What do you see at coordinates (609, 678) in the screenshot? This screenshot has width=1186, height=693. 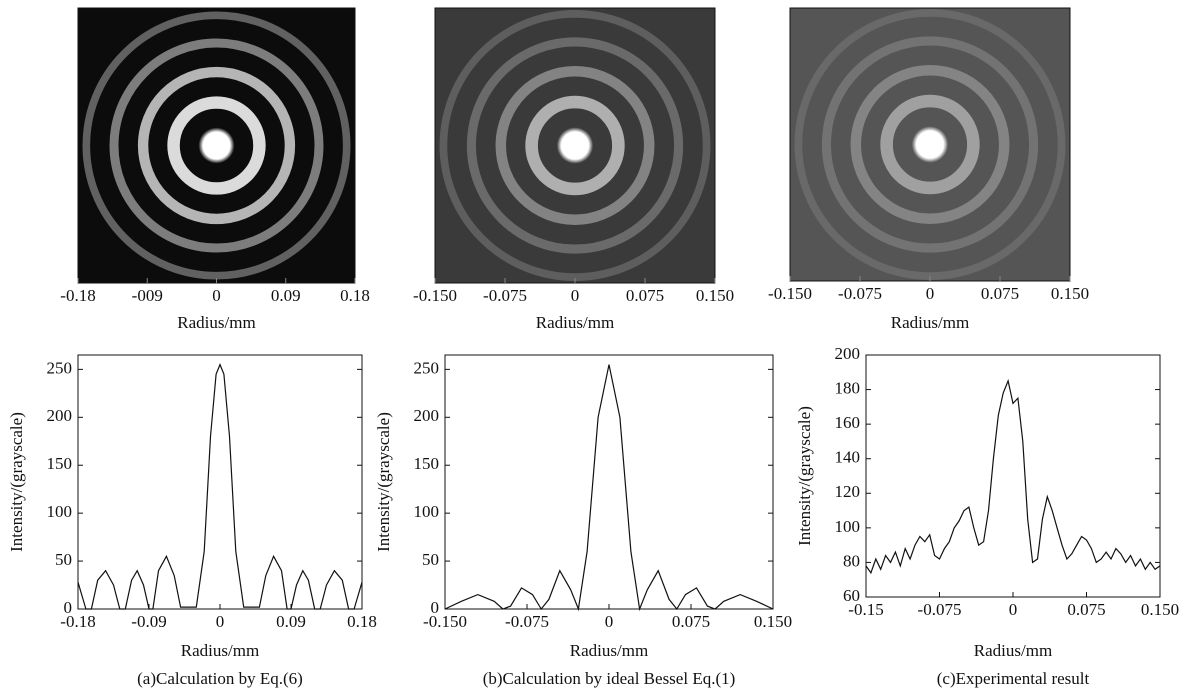 I see `caption: (b)Calculation by ideal Bessel Eq.(1)` at bounding box center [609, 678].